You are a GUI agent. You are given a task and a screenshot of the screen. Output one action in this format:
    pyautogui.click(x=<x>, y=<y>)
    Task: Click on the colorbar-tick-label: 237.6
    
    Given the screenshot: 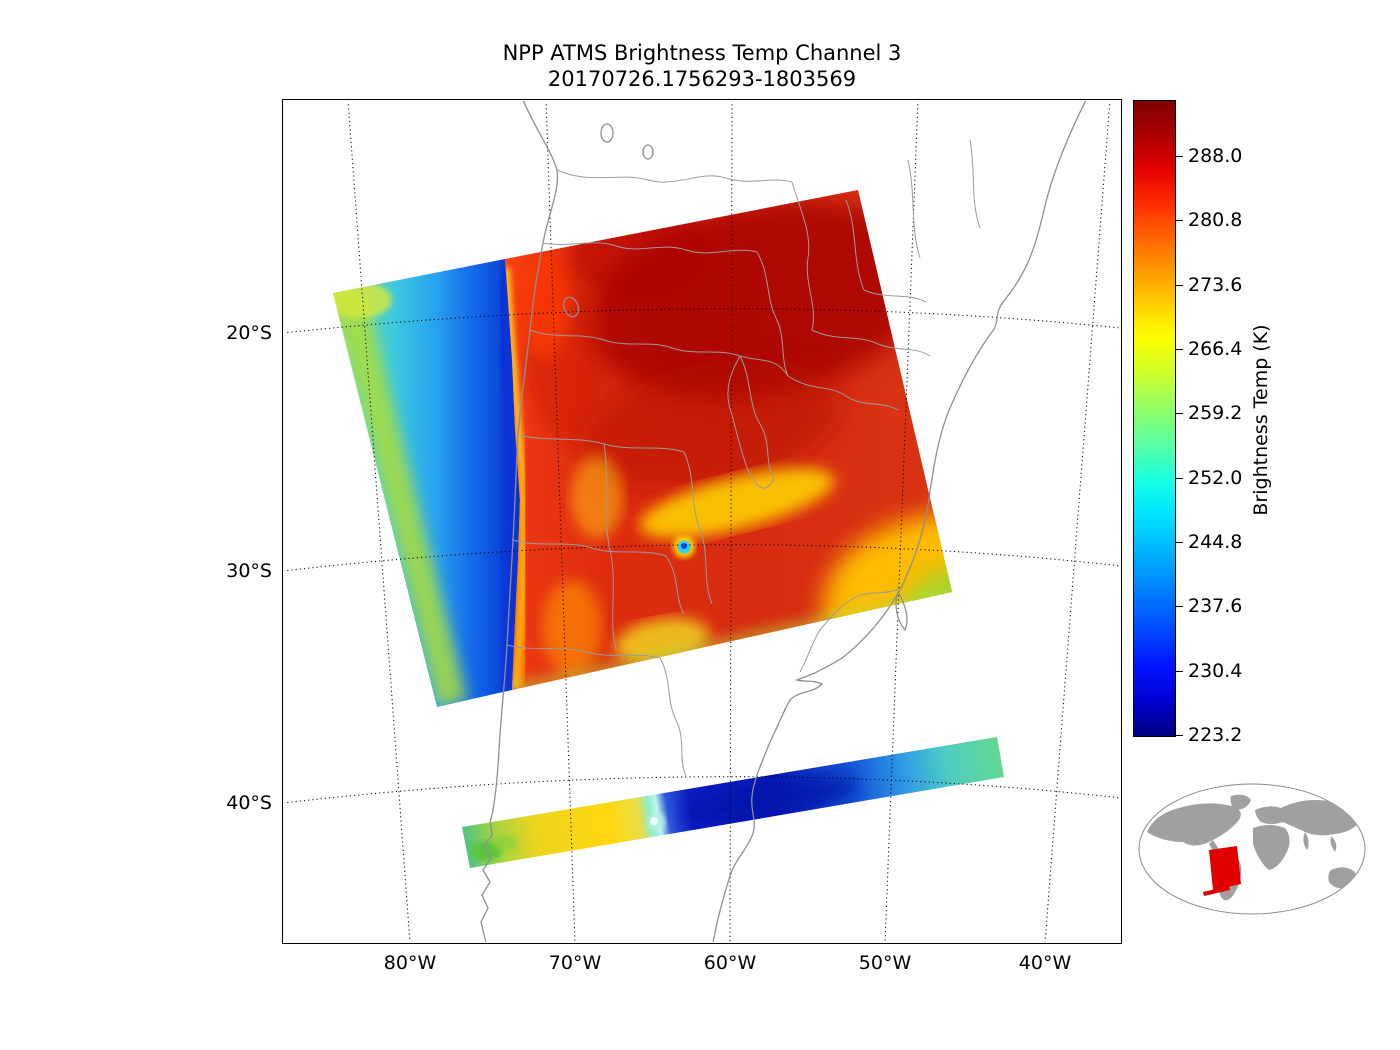 What is the action you would take?
    pyautogui.click(x=1215, y=606)
    